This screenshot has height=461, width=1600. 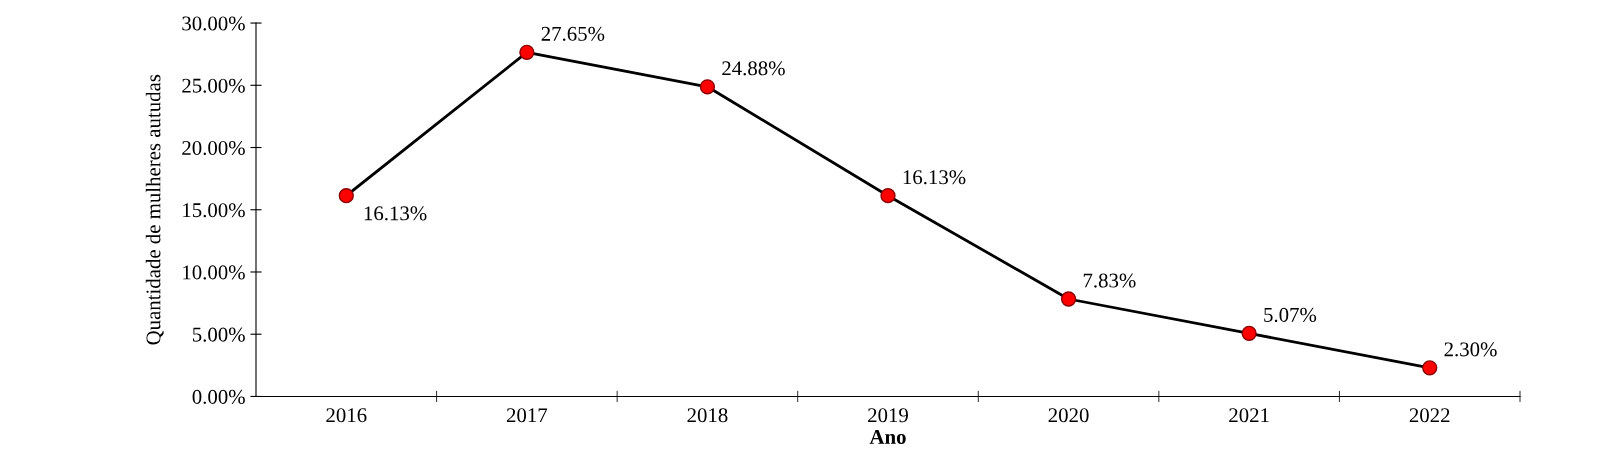 I want to click on x-tick-label: 2018, so click(x=707, y=415).